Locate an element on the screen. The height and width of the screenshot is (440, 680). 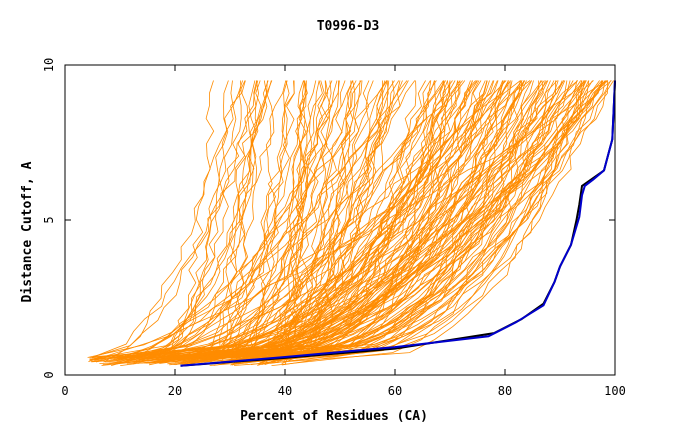
y-tick-label-2: 10 is located at coordinates (49, 65).